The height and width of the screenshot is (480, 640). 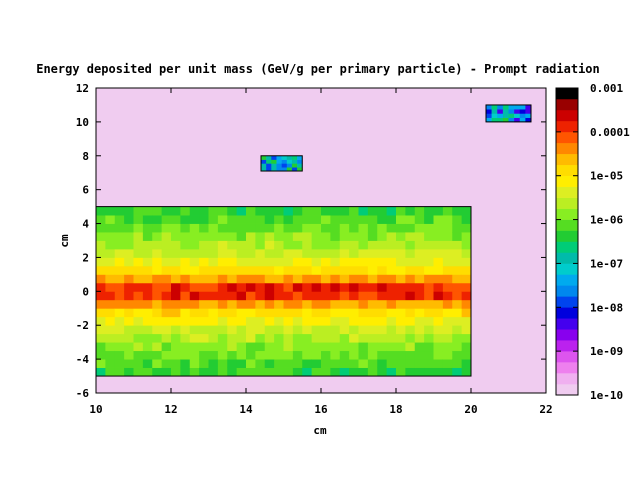 What do you see at coordinates (246, 409) in the screenshot?
I see `x-tick-label: 14` at bounding box center [246, 409].